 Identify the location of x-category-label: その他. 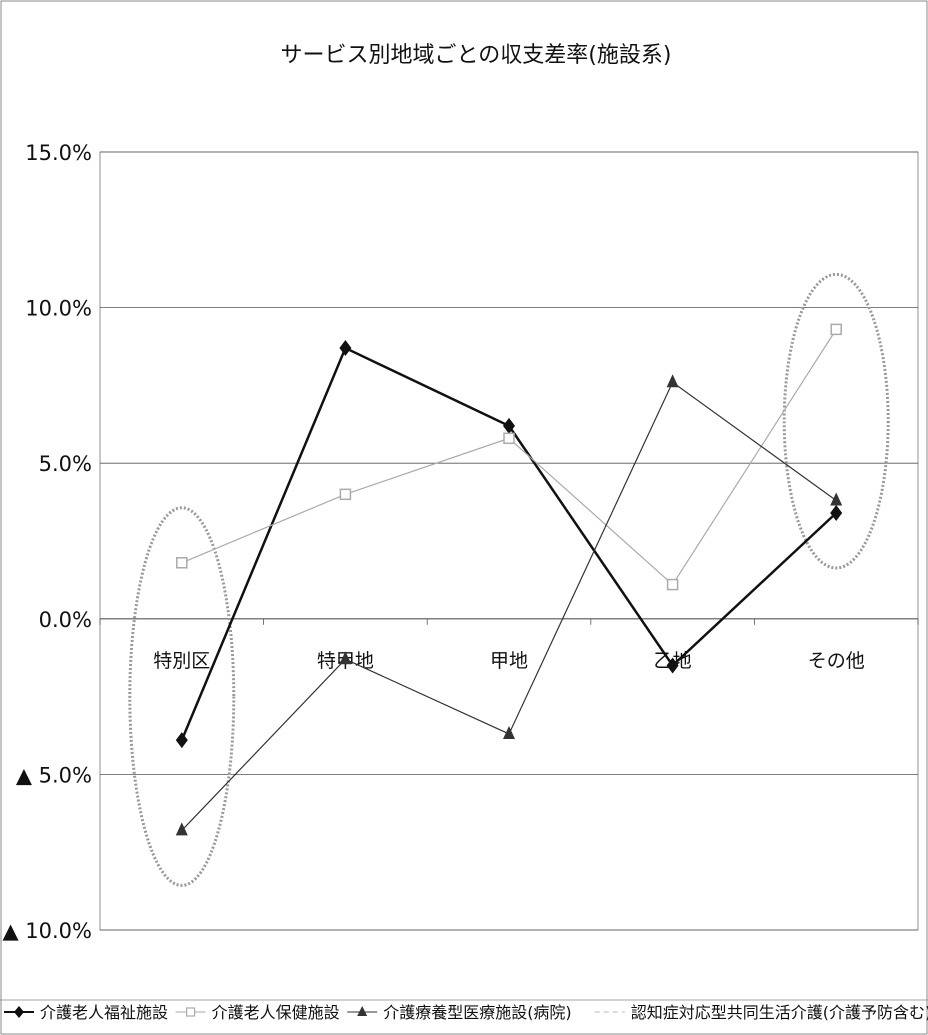
(836, 661).